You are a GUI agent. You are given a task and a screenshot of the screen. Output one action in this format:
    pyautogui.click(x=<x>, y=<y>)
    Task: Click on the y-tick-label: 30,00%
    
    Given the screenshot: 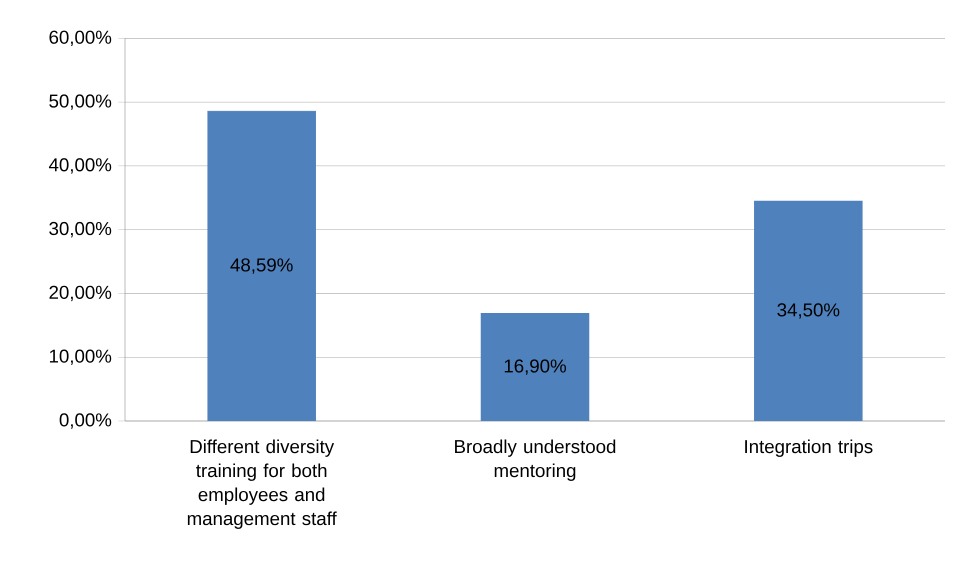 What is the action you would take?
    pyautogui.click(x=80, y=230)
    